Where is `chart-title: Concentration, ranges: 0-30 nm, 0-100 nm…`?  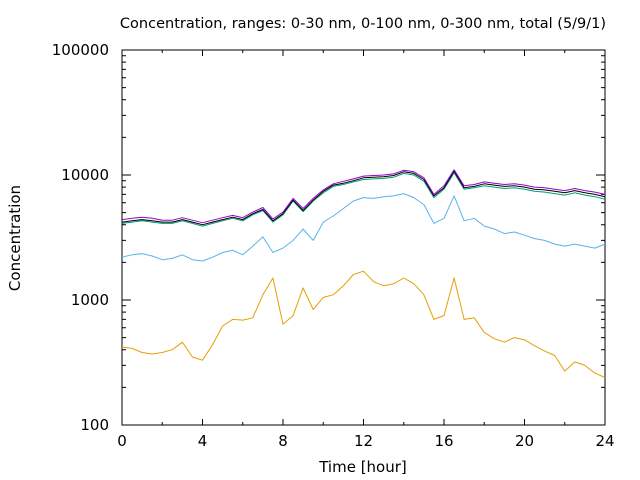
chart-title: Concentration, ranges: 0-30 nm, 0-100 nm… is located at coordinates (363, 24).